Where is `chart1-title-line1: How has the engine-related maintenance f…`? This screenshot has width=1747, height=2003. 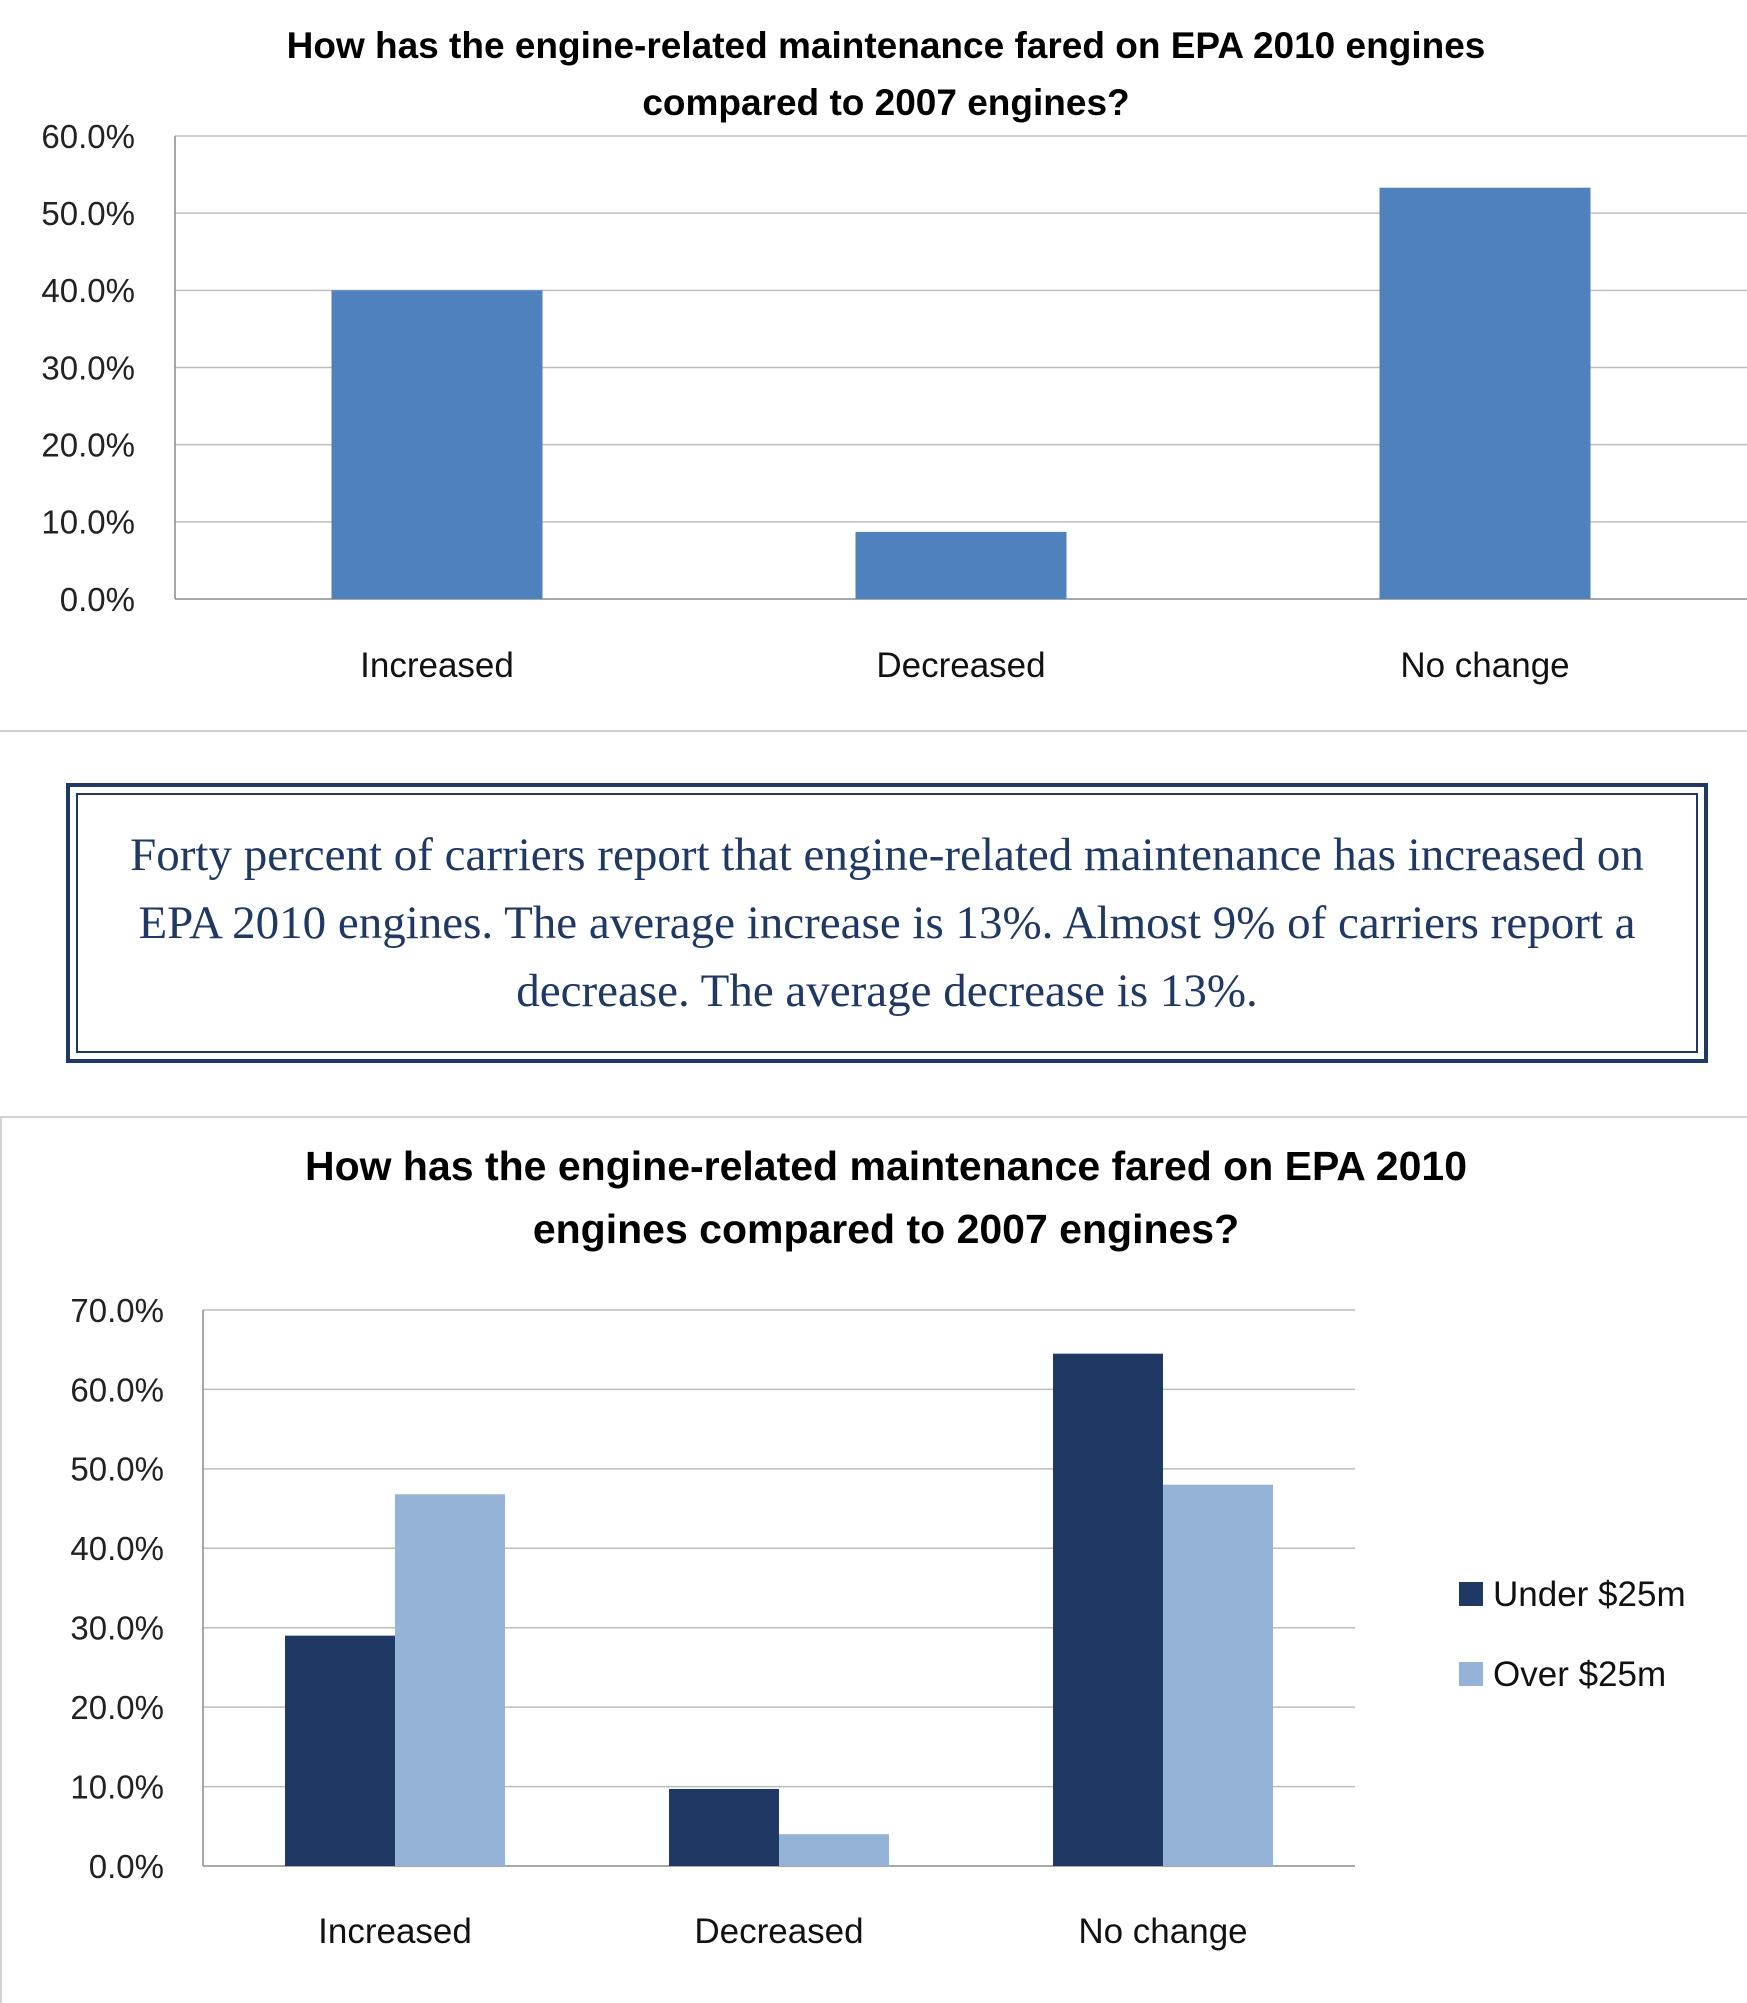
chart1-title-line1: How has the engine-related maintenance f… is located at coordinates (886, 45).